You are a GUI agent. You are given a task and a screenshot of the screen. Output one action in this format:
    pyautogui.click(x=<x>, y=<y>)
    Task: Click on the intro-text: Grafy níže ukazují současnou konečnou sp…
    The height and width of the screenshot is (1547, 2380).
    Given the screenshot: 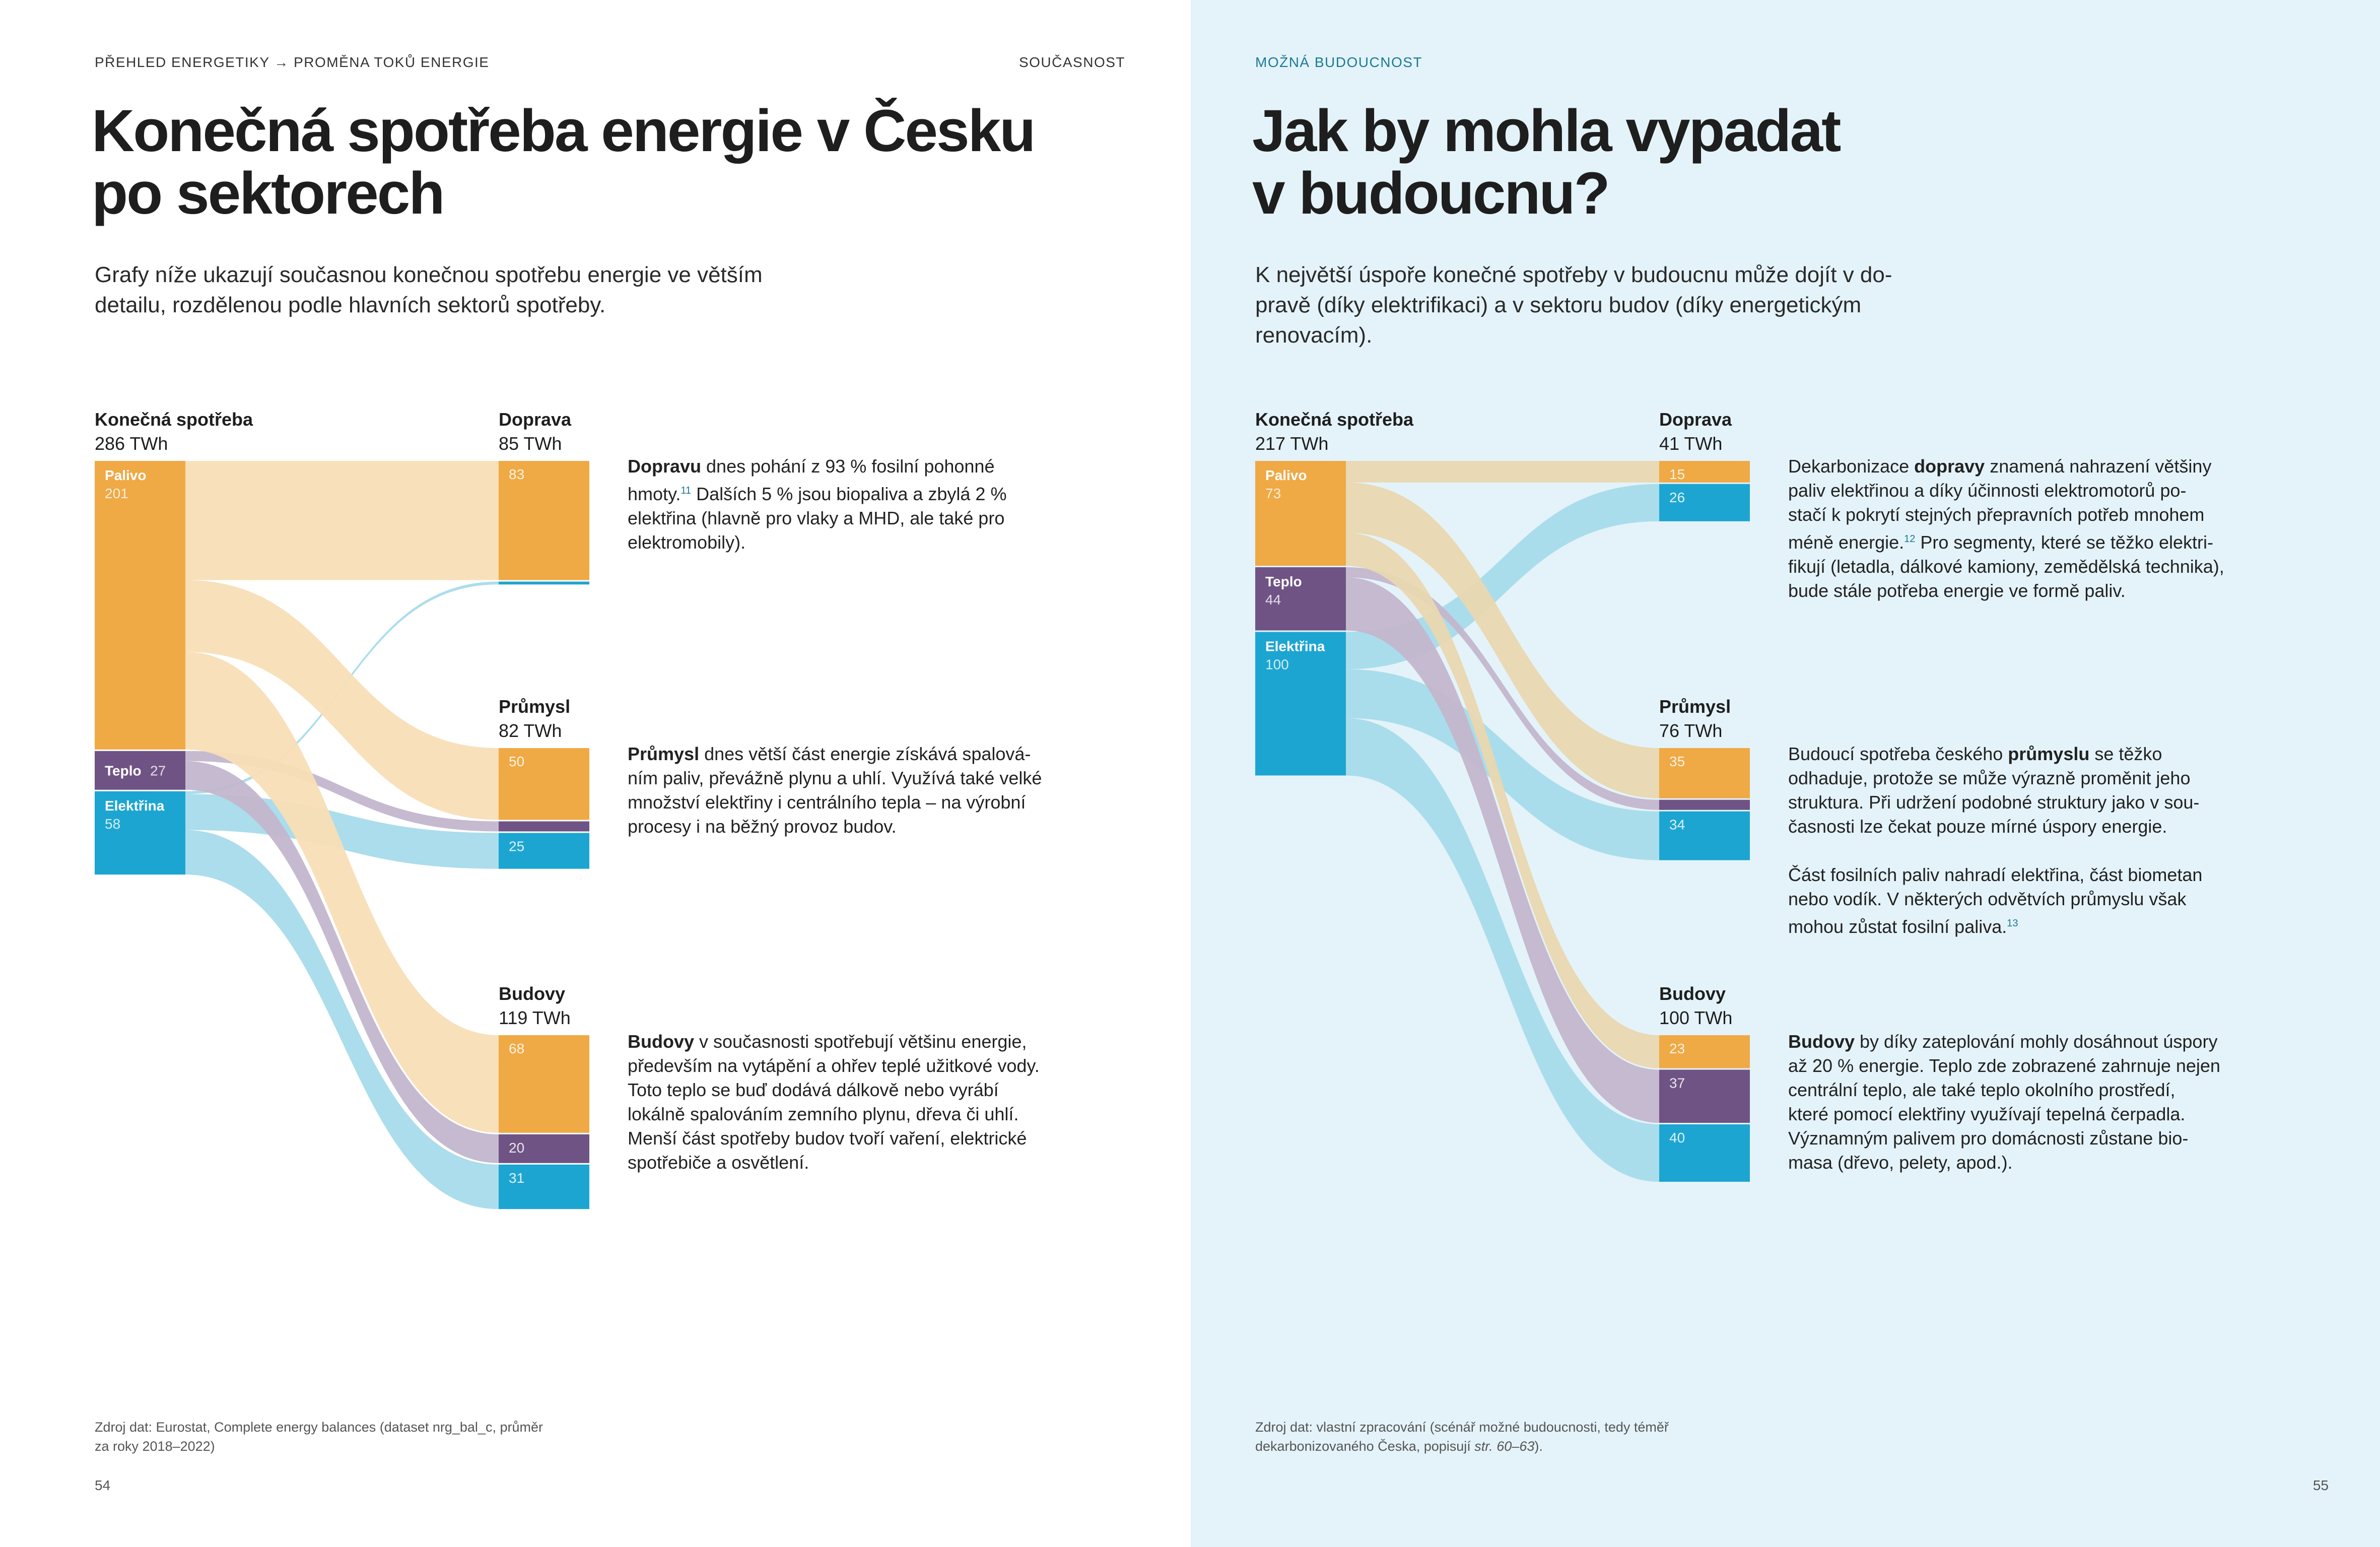 What is the action you would take?
    pyautogui.click(x=429, y=289)
    